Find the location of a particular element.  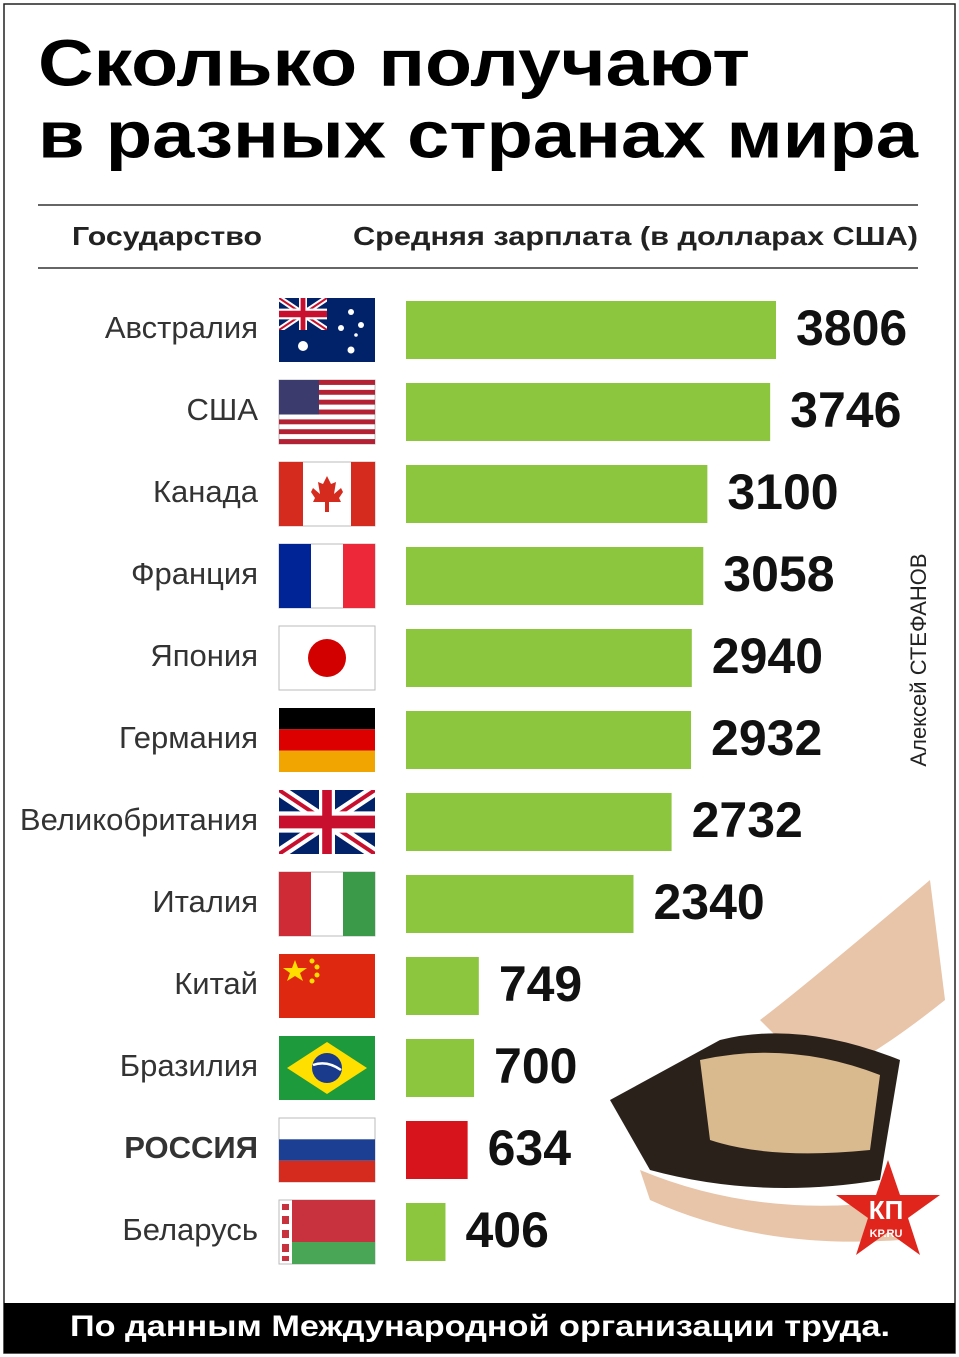

value-label: 2340 is located at coordinates (708, 902).